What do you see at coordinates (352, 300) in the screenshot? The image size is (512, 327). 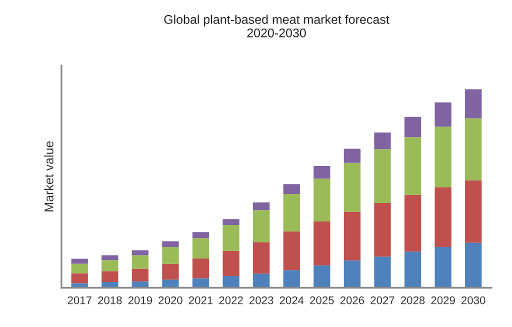 I see `x-tick-label: 2026` at bounding box center [352, 300].